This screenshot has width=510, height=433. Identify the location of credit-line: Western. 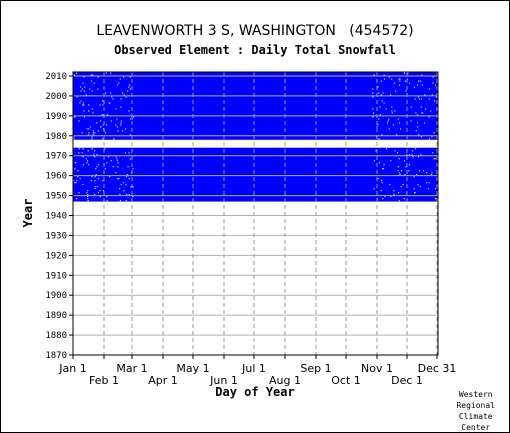
(475, 394).